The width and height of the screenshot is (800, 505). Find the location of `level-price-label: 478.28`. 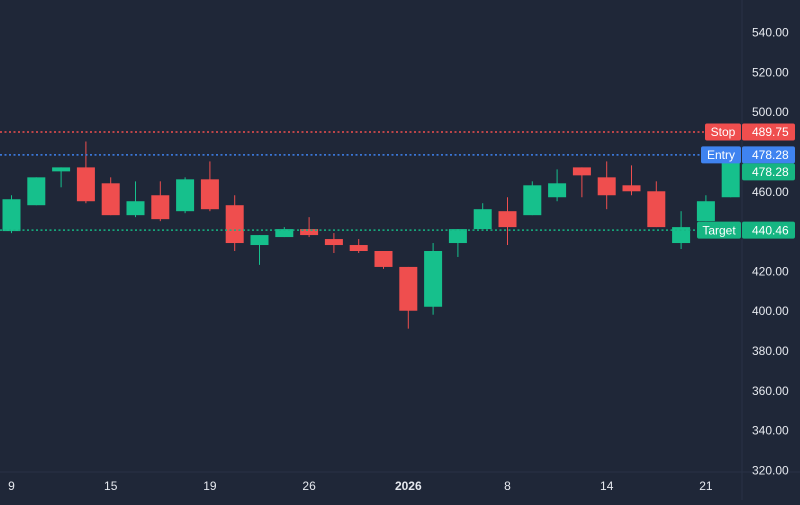

level-price-label: 478.28 is located at coordinates (770, 155).